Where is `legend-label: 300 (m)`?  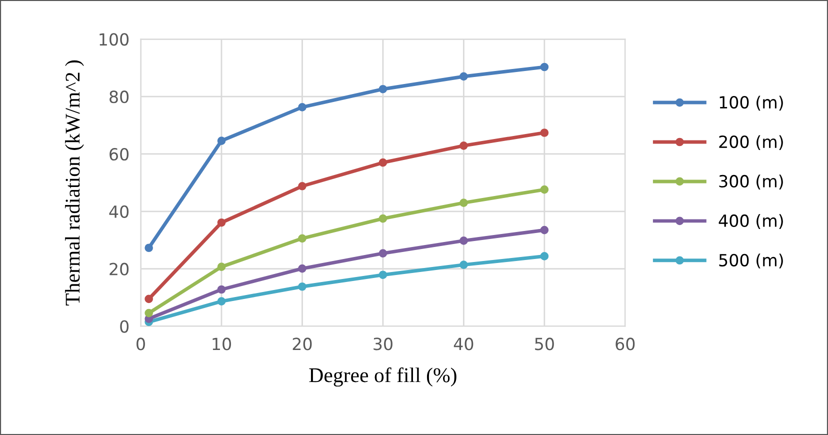 legend-label: 300 (m) is located at coordinates (751, 182).